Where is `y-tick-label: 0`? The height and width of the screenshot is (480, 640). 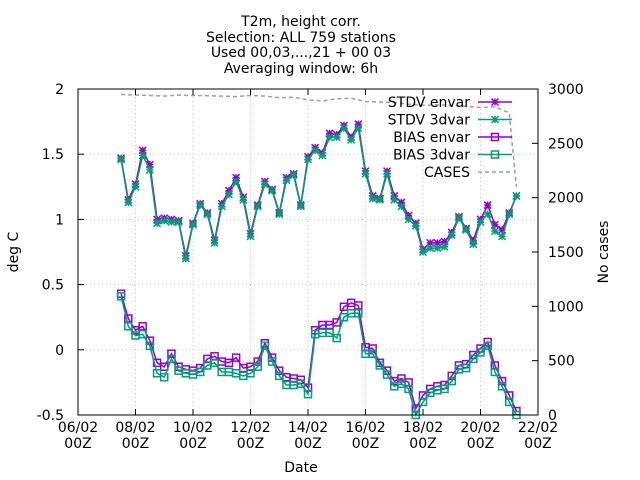 y-tick-label: 0 is located at coordinates (59, 351).